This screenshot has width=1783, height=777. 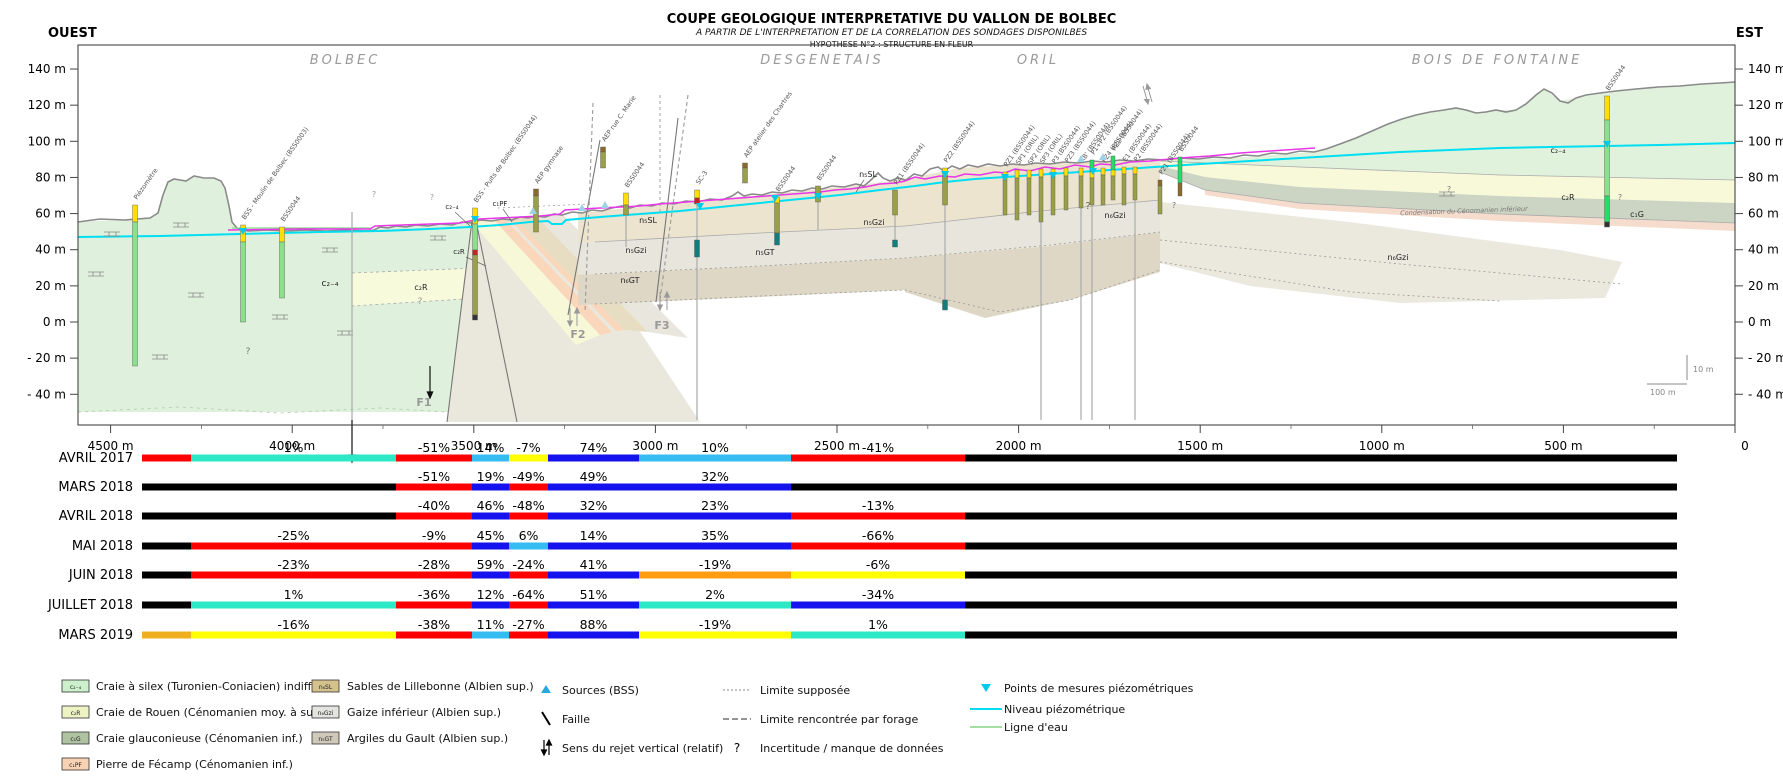 What do you see at coordinates (491, 594) in the screenshot?
I see `pct-label: 12%` at bounding box center [491, 594].